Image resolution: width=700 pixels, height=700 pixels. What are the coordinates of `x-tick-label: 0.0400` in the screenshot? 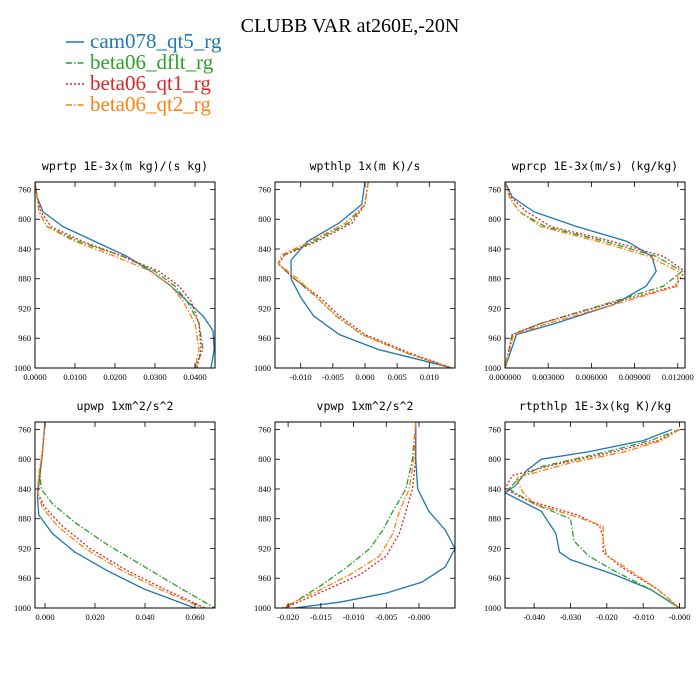 It's located at (194, 377).